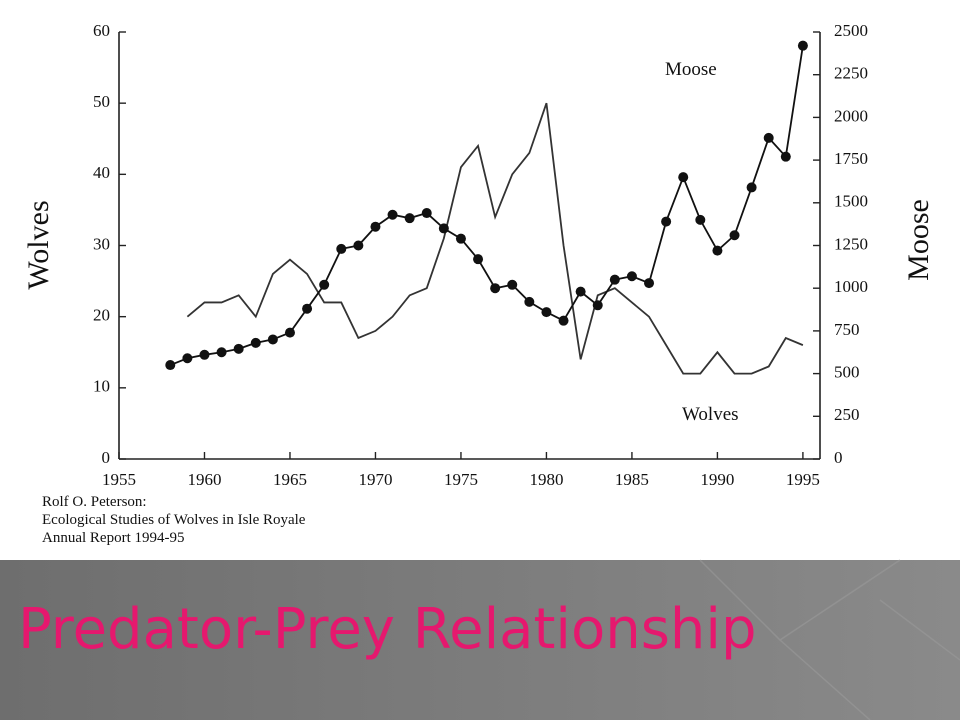 This screenshot has height=720, width=960. Describe the element at coordinates (106, 457) in the screenshot. I see `y-tick-label: 0` at that location.